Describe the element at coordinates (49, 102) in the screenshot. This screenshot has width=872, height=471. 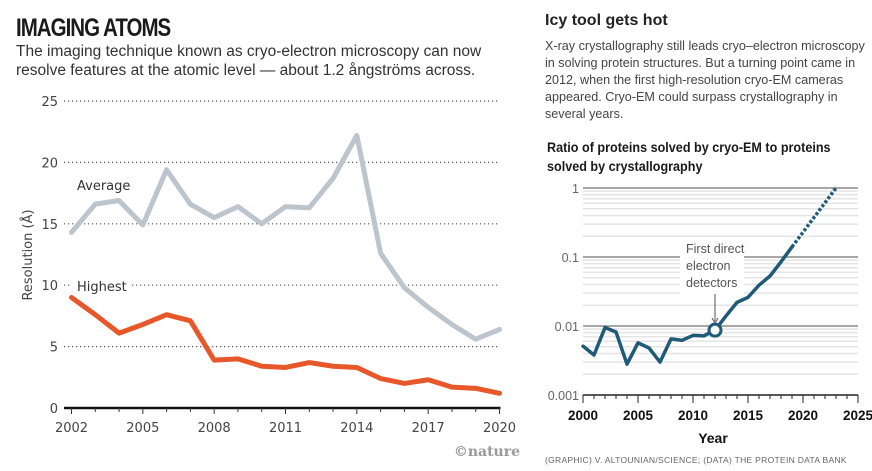
I see `left-y-tick-label: 25` at that location.